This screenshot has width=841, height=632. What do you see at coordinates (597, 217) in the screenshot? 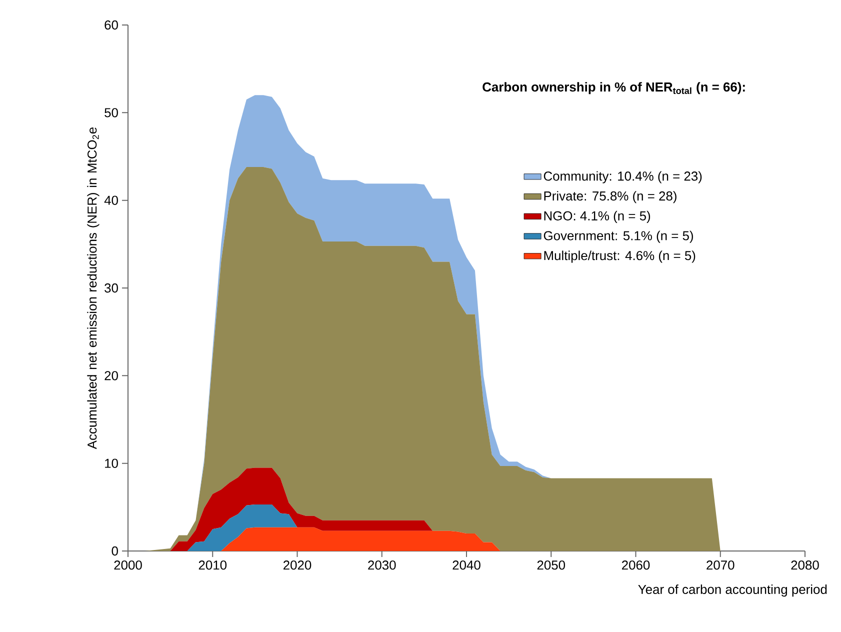
I see `legend-label: NGO: 4.1% (n = 5)` at bounding box center [597, 217].